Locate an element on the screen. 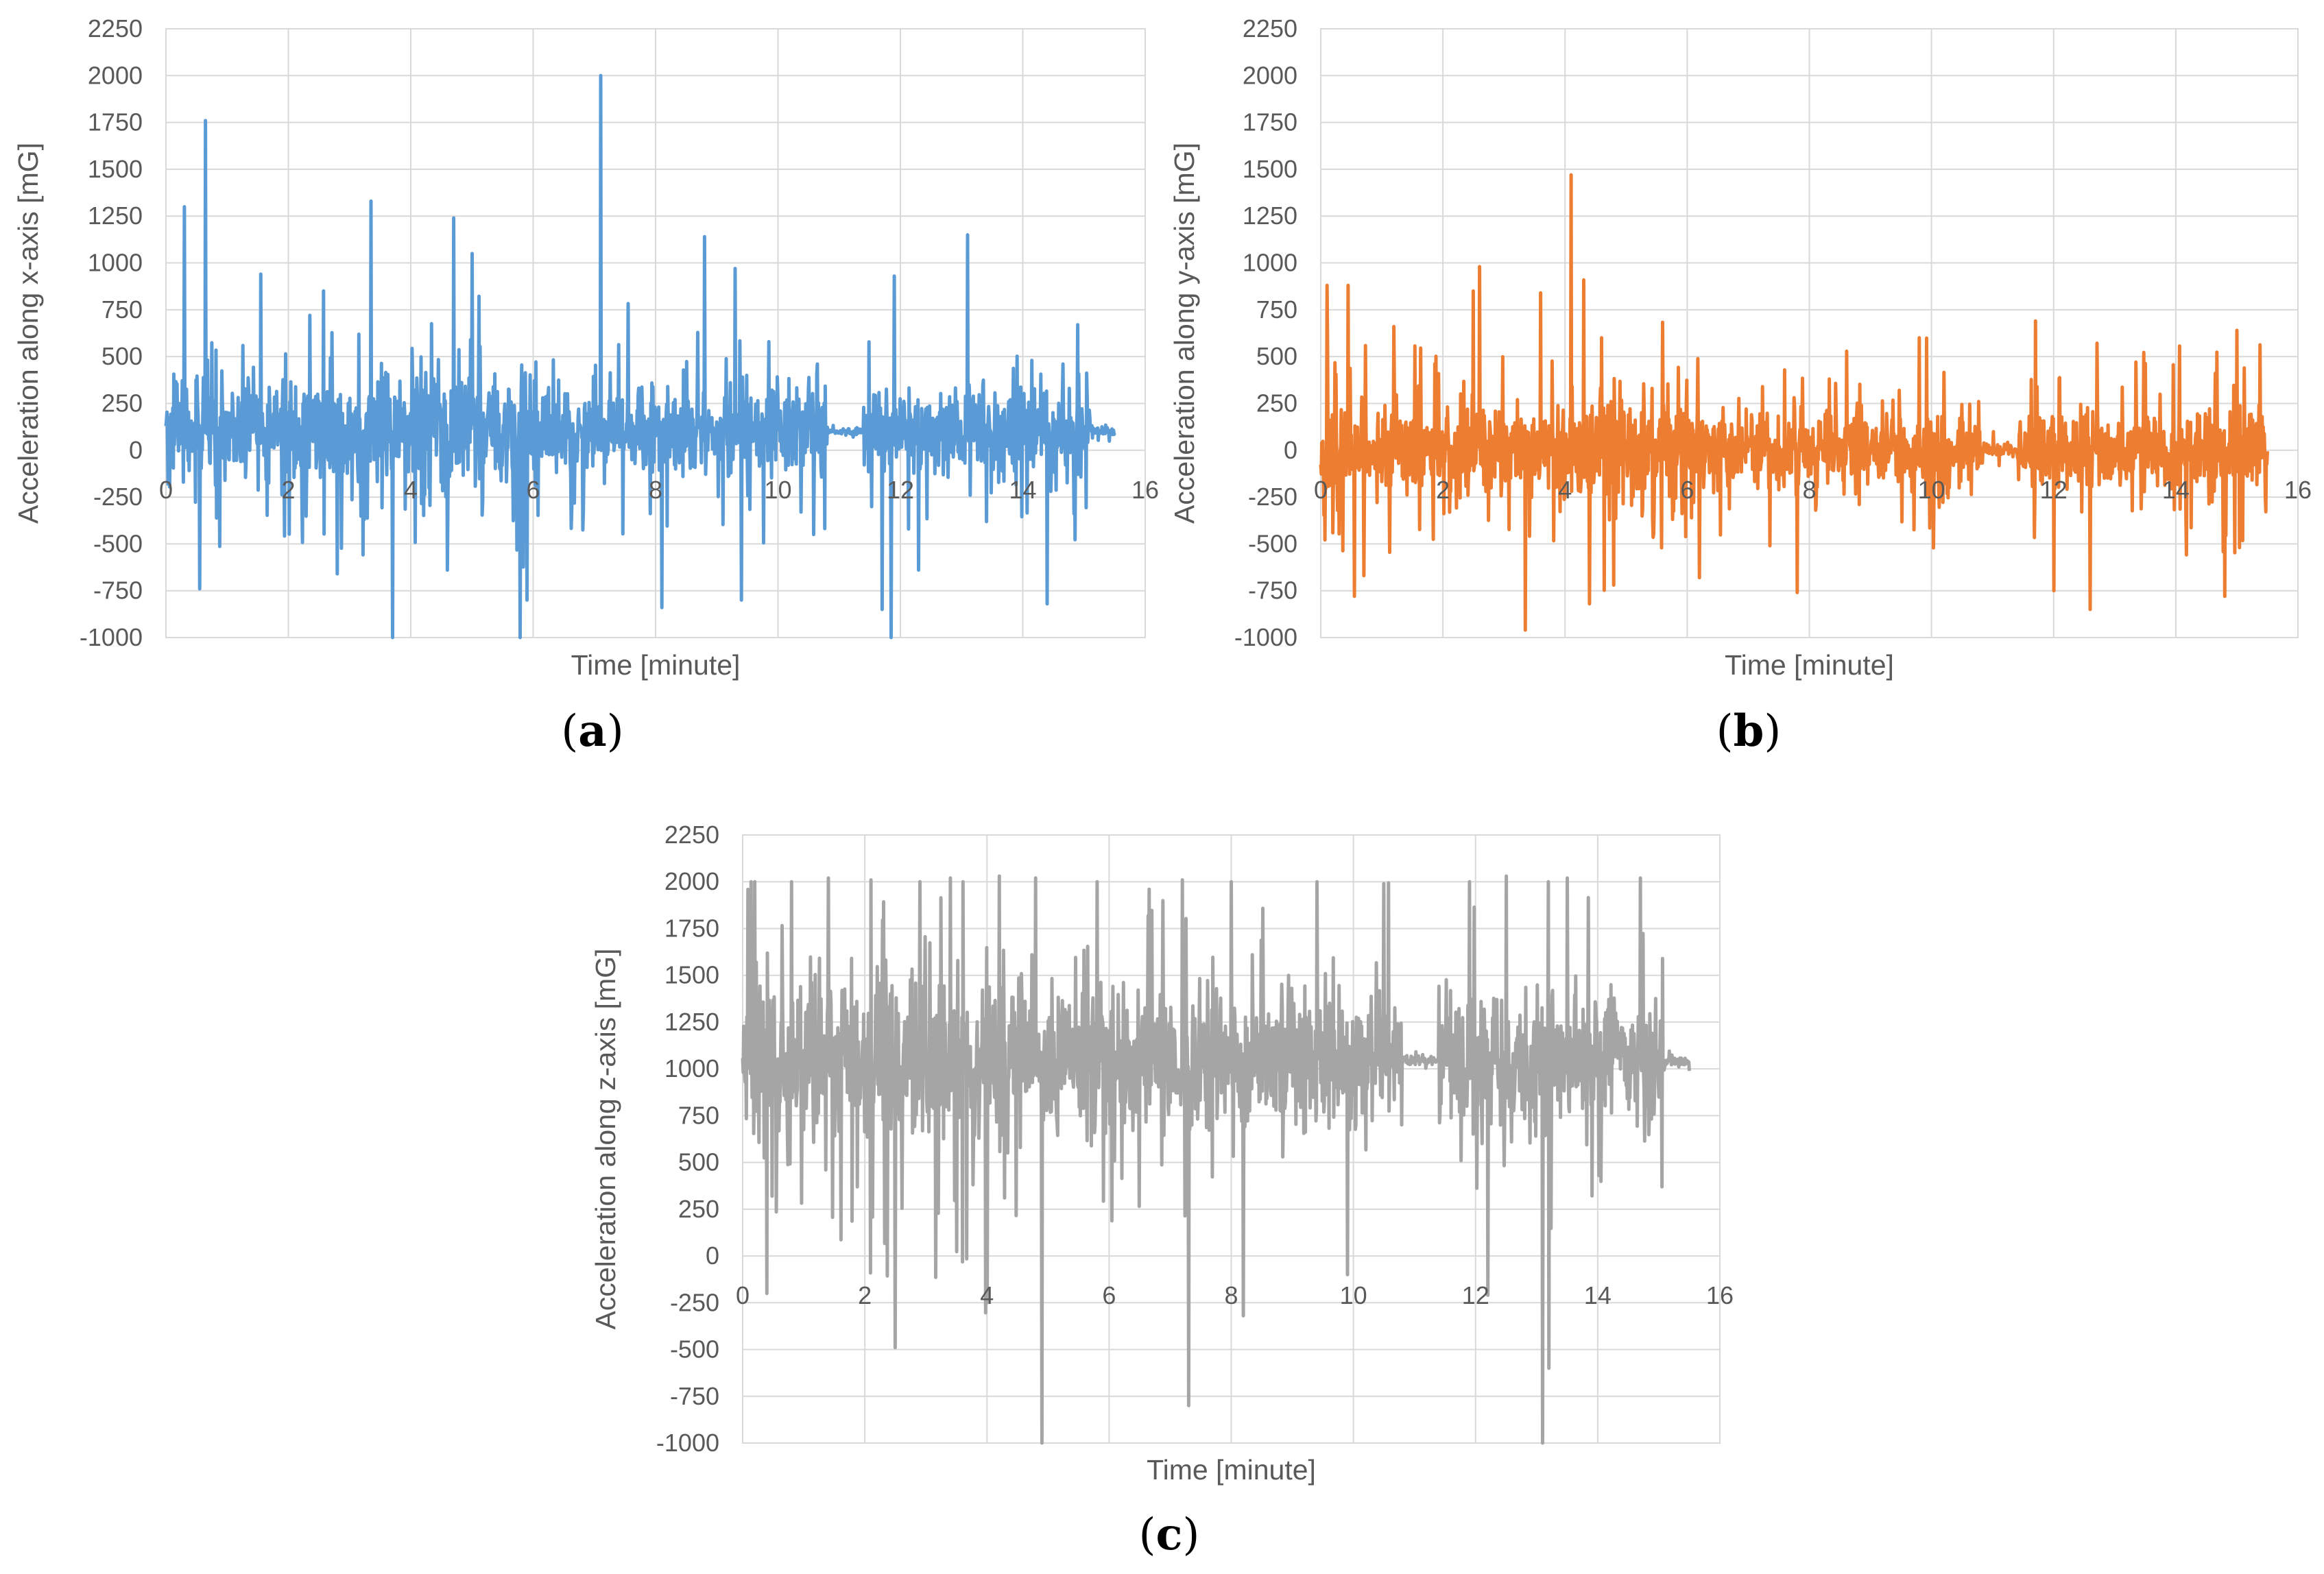 The image size is (2324, 1574). panel-label: (b) is located at coordinates (1749, 731).